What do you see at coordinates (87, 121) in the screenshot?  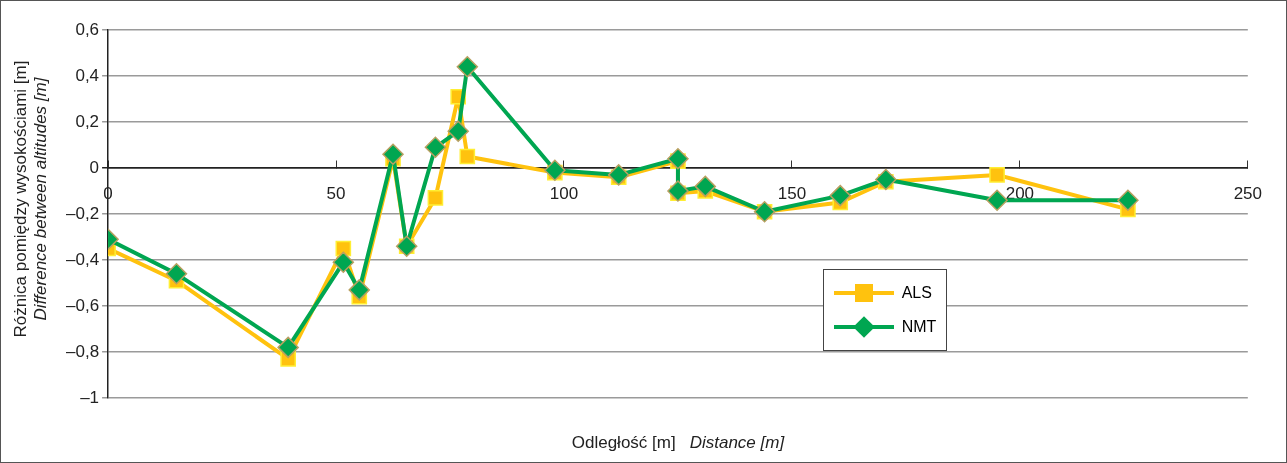 I see `y-tick-label: 0,2` at bounding box center [87, 121].